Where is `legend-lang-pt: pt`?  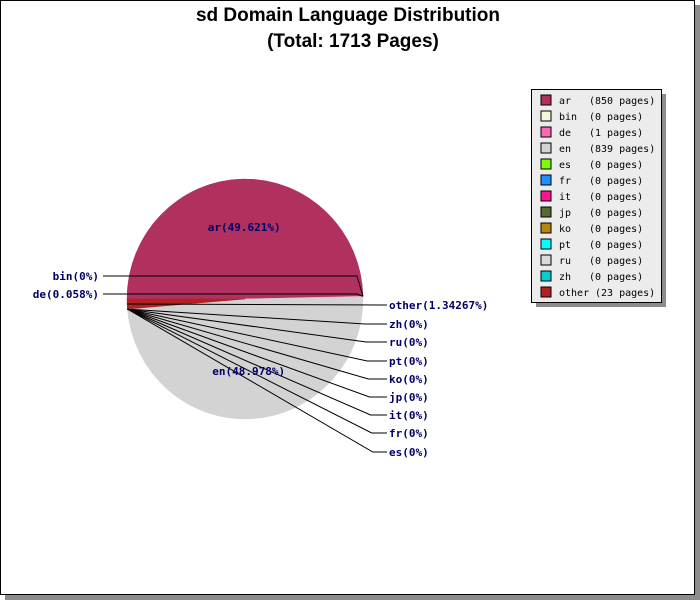 legend-lang-pt: pt is located at coordinates (565, 245).